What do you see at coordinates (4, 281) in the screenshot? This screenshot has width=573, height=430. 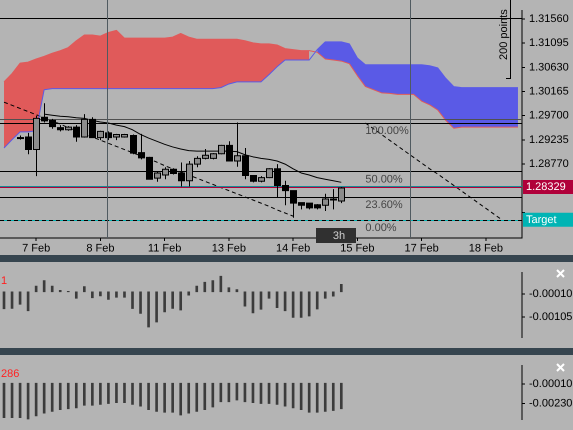 I see `annotation: 1` at bounding box center [4, 281].